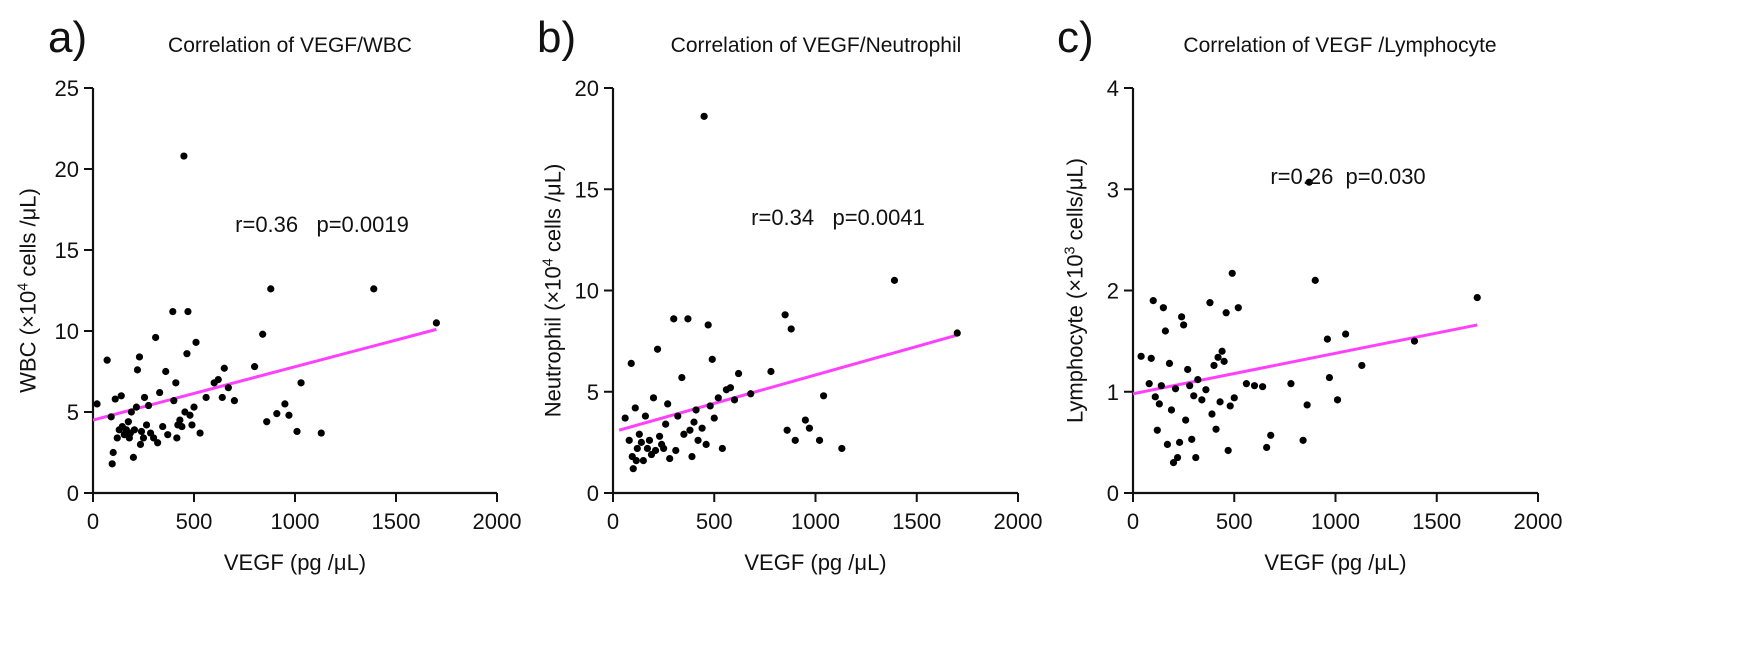 Image resolution: width=1748 pixels, height=645 pixels. I want to click on y-tick-label: 4, so click(1113, 88).